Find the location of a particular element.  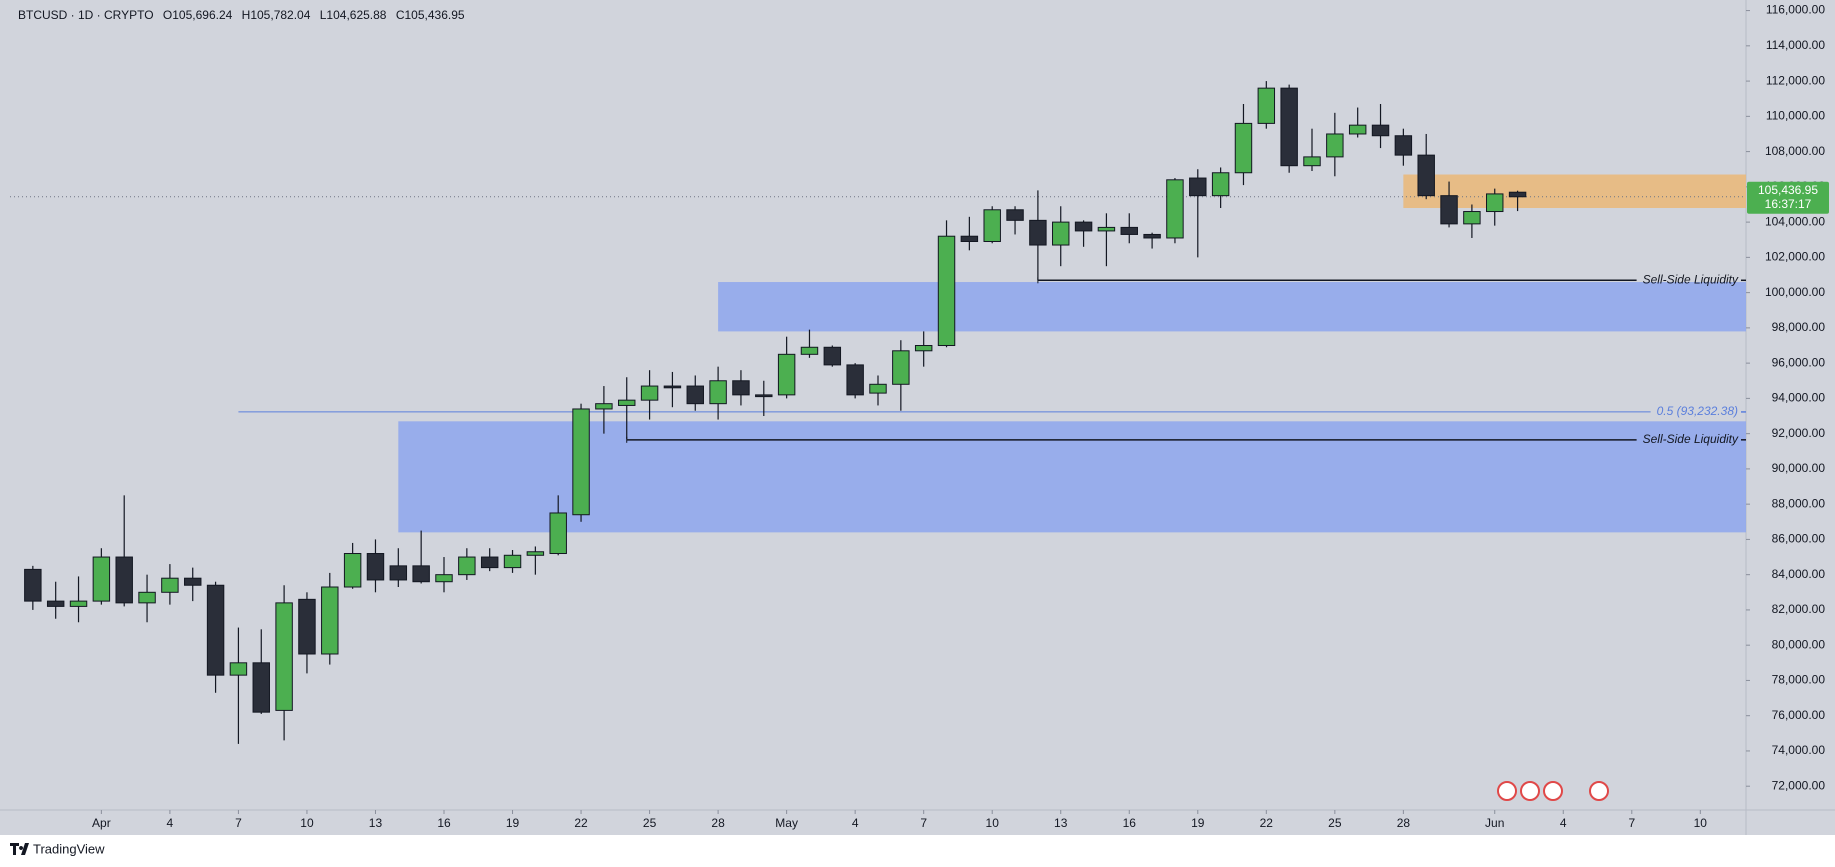

brand-logo is located at coordinates (19, 849).